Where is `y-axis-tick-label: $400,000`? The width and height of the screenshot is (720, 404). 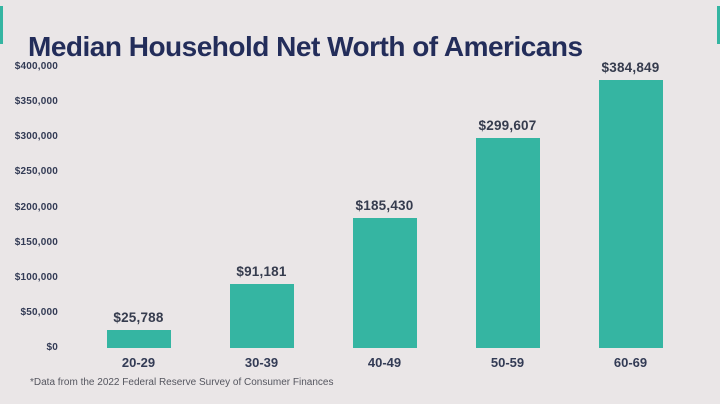 y-axis-tick-label: $400,000 is located at coordinates (36, 66).